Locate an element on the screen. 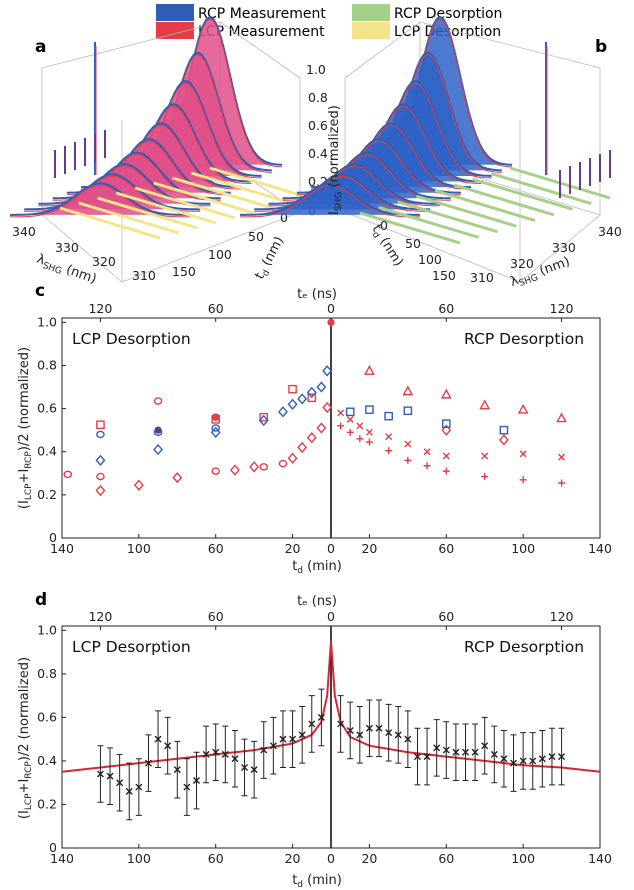  panel-b-lambda-tick: 330 is located at coordinates (564, 247).